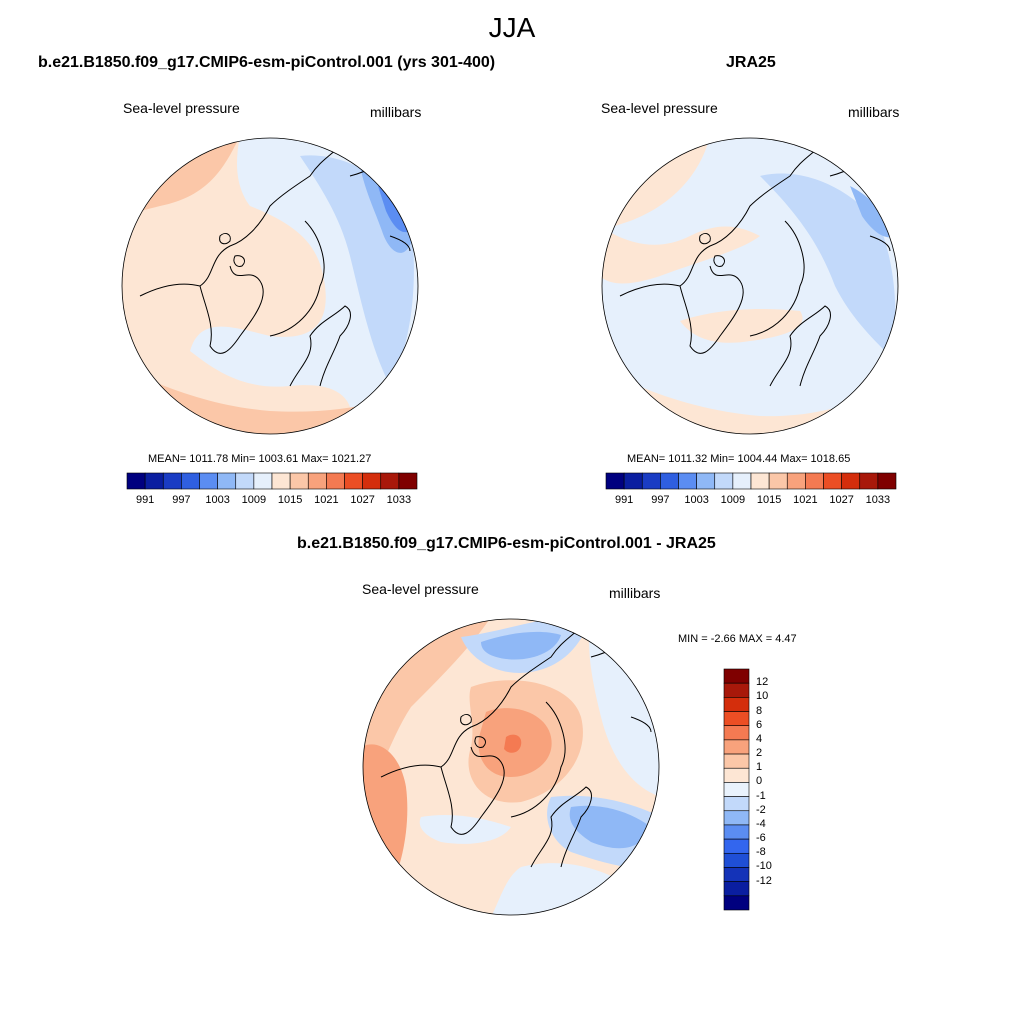 Image resolution: width=1024 pixels, height=1024 pixels. What do you see at coordinates (511, 767) in the screenshot?
I see `diff-polar-map` at bounding box center [511, 767].